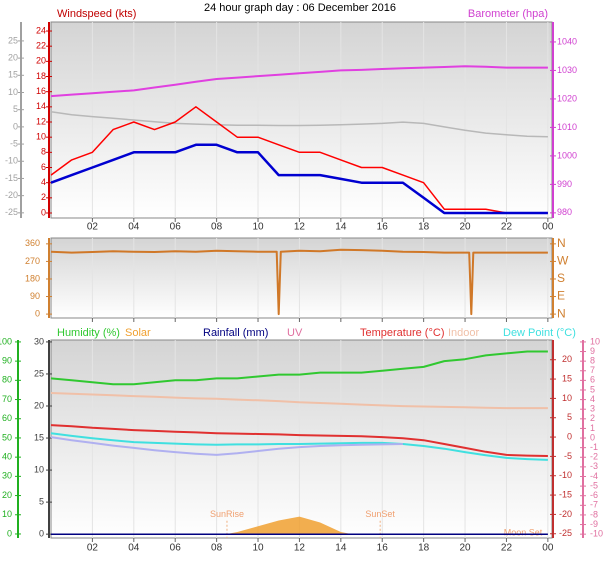 The width and height of the screenshot is (608, 561). I want to click on y-tick-label: 25, so click(39, 373).